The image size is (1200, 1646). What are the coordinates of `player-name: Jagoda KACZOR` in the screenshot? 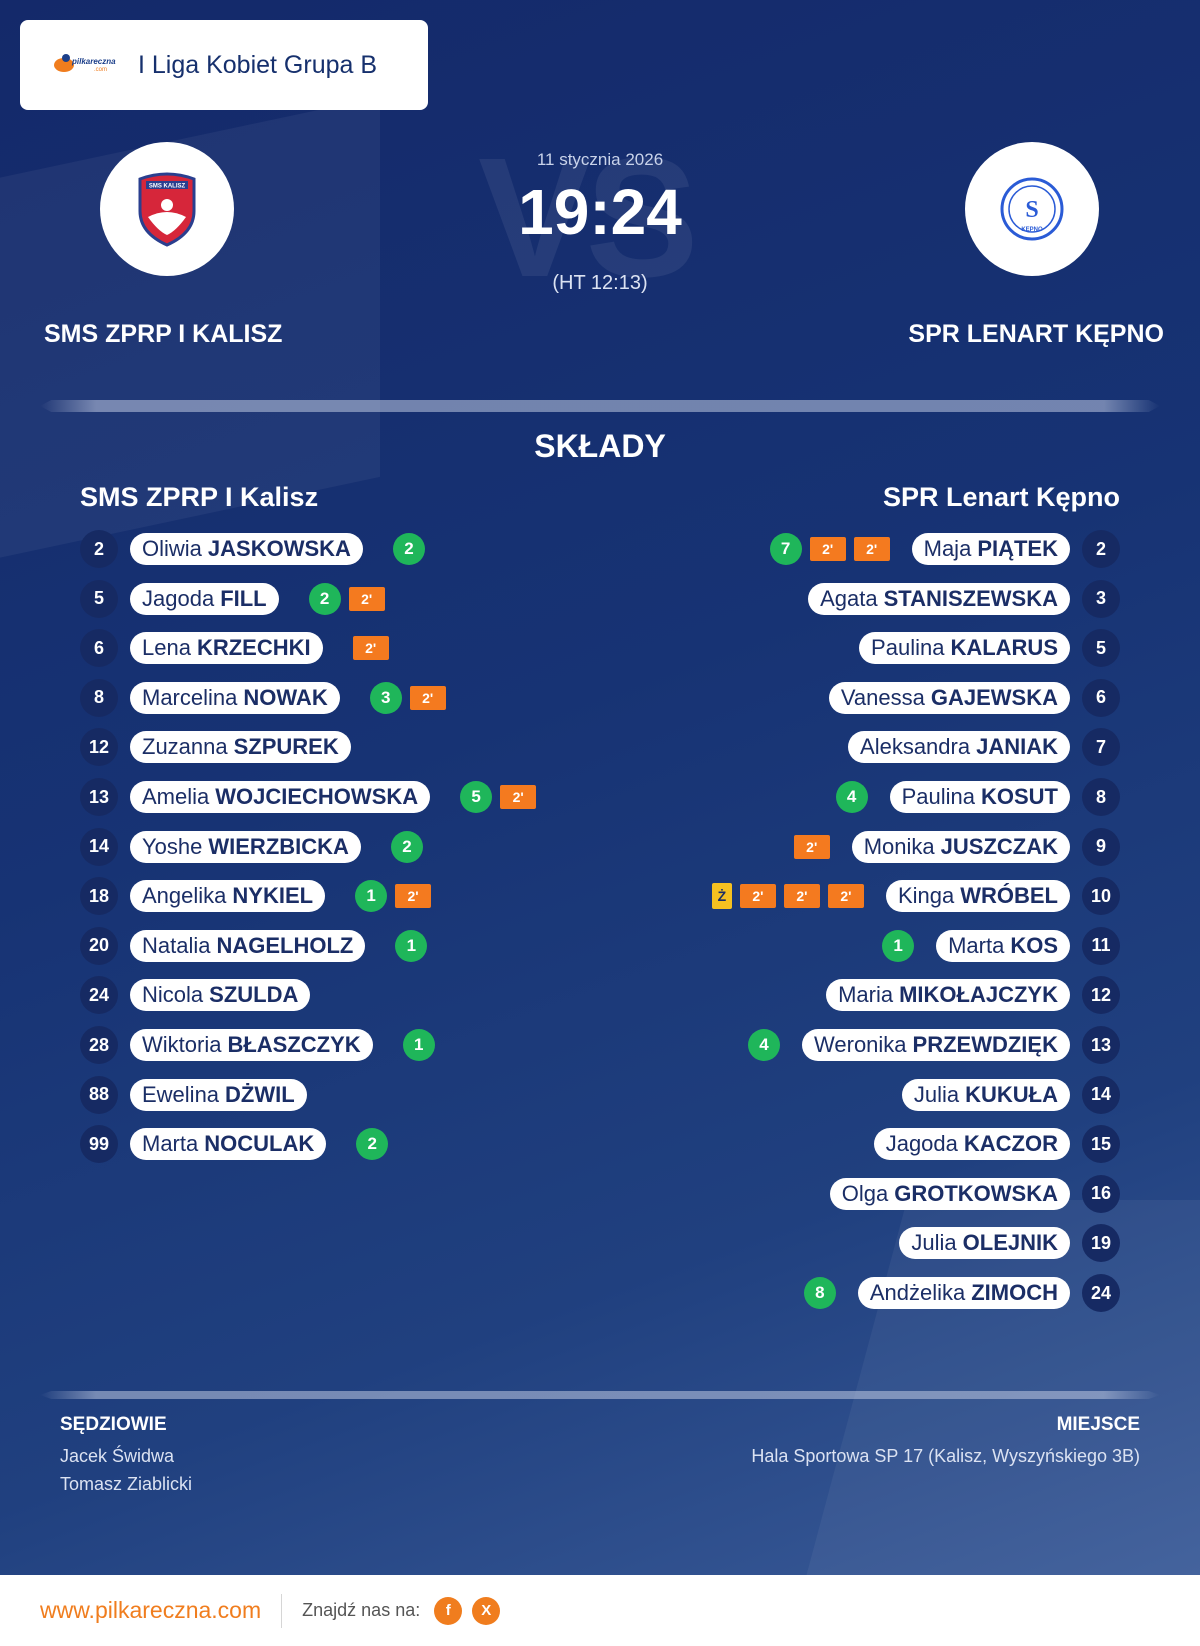 It's located at (971, 1144).